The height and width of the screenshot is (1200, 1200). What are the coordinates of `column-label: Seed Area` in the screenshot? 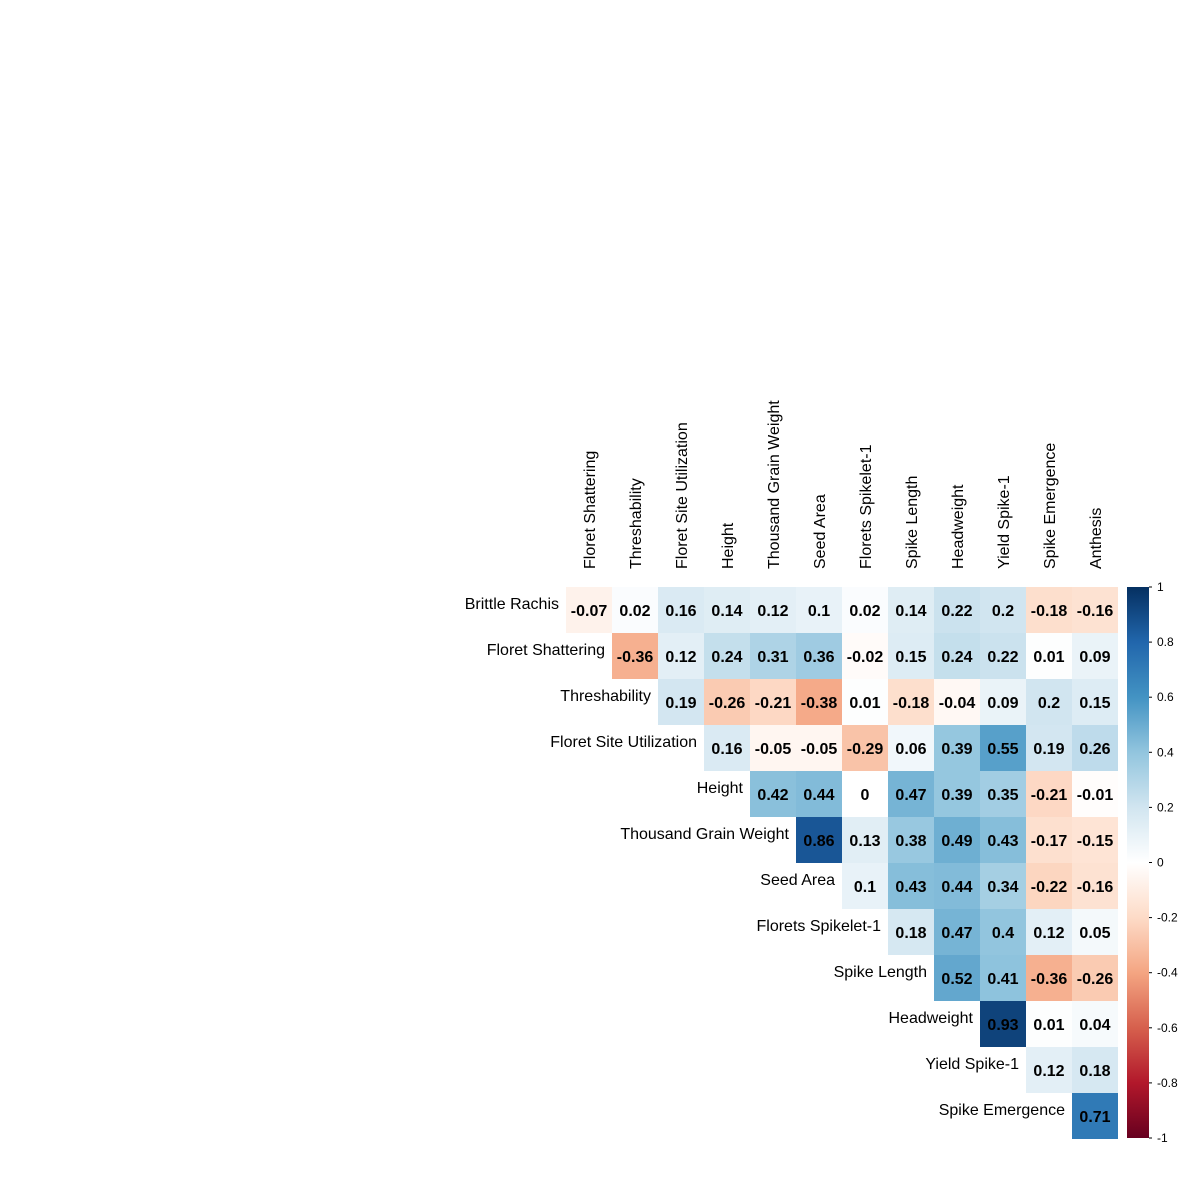 It's located at (820, 531).